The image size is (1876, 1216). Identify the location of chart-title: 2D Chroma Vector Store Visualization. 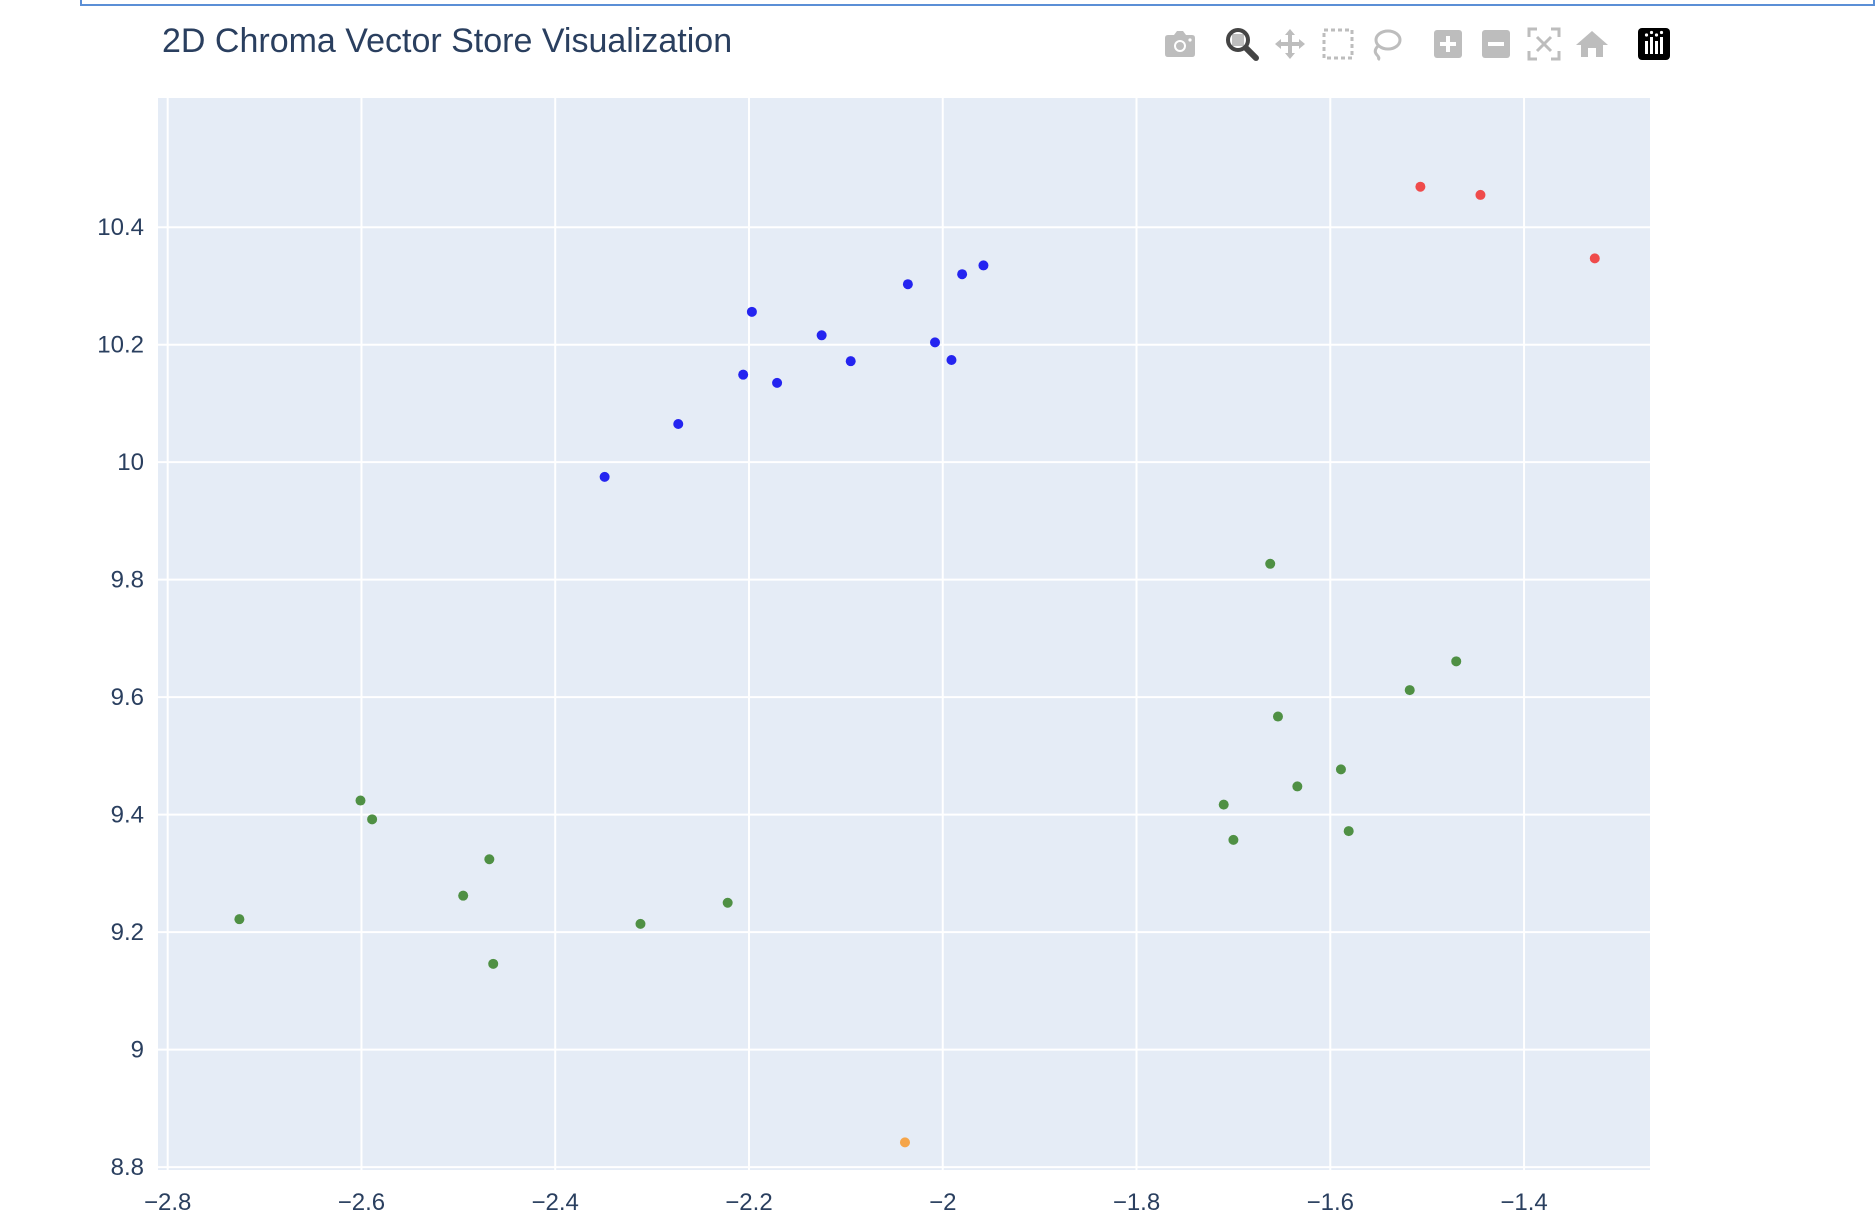
(447, 41).